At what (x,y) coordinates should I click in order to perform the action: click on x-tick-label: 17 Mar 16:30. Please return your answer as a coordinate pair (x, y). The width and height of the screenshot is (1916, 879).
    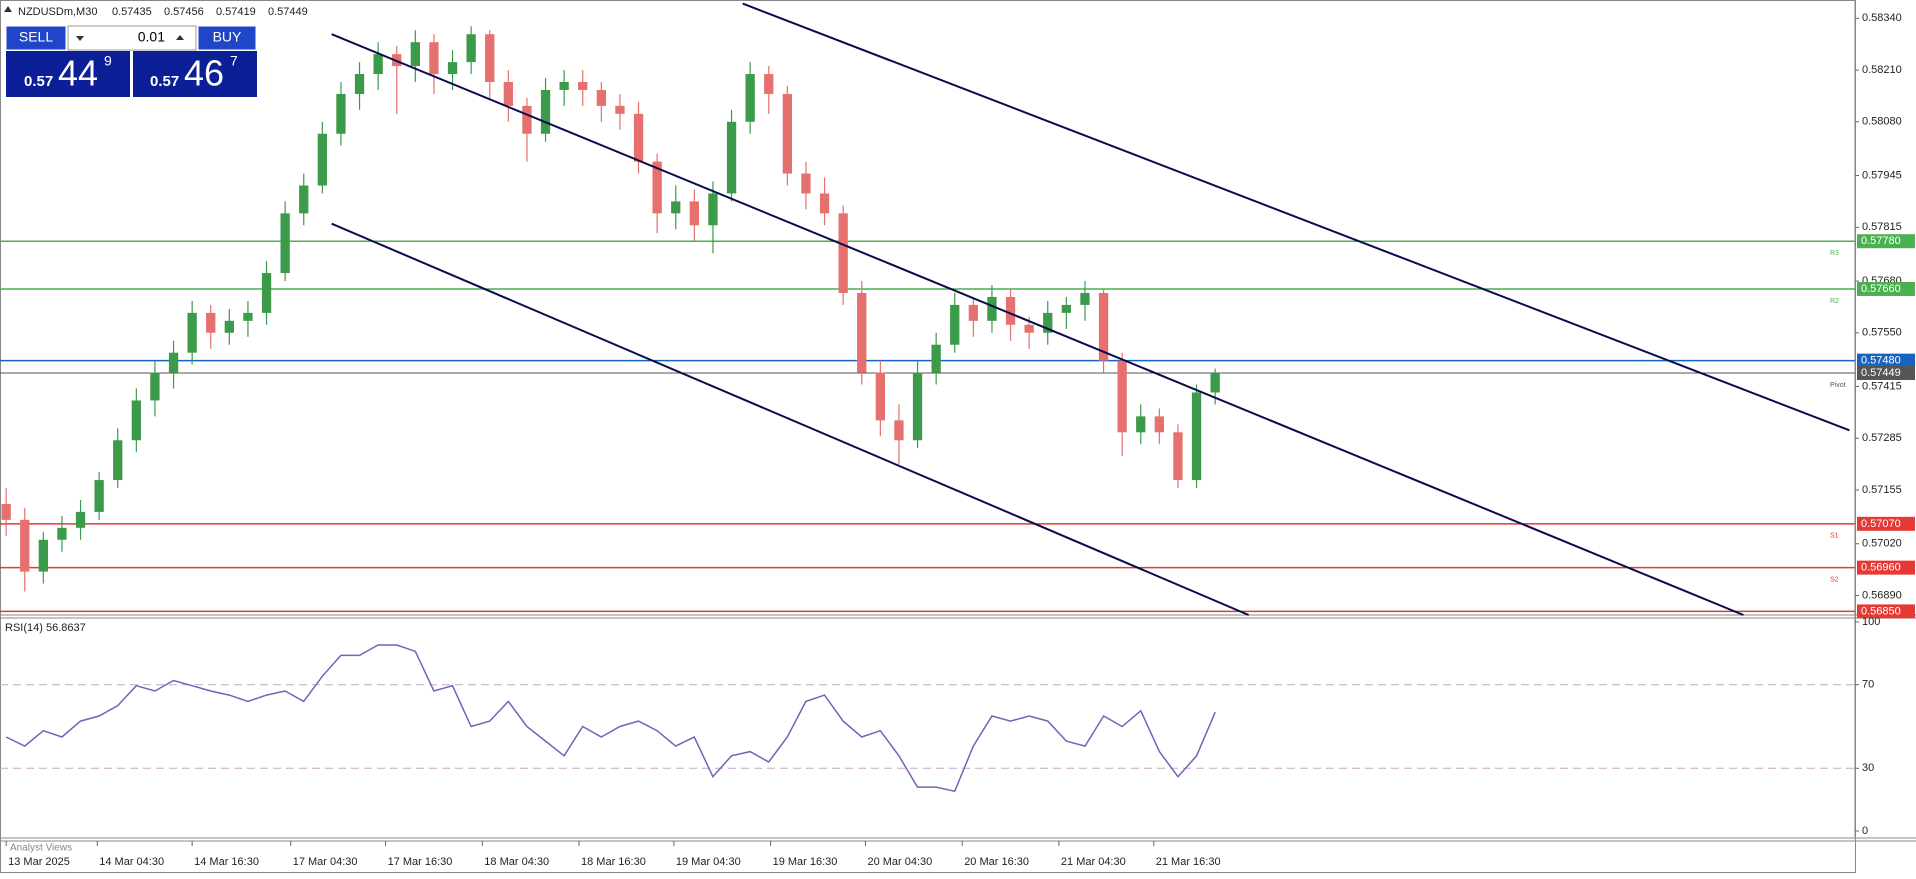
    Looking at the image, I should click on (420, 862).